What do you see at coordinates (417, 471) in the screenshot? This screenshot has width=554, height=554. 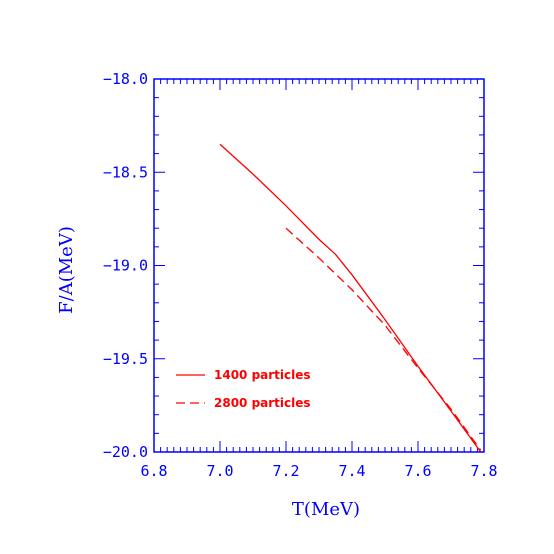 I see `x-tick-label: 7.6` at bounding box center [417, 471].